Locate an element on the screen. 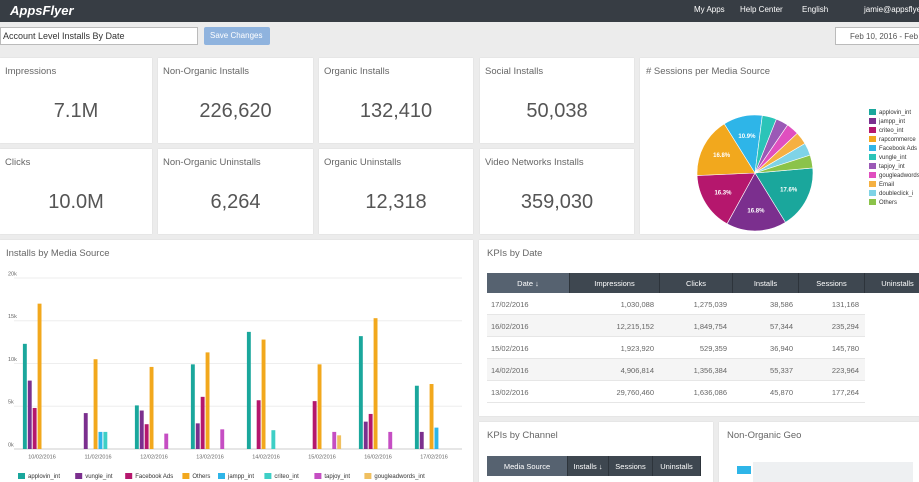 The width and height of the screenshot is (919, 482). panel-title: # Sessions per Media Source is located at coordinates (708, 71).